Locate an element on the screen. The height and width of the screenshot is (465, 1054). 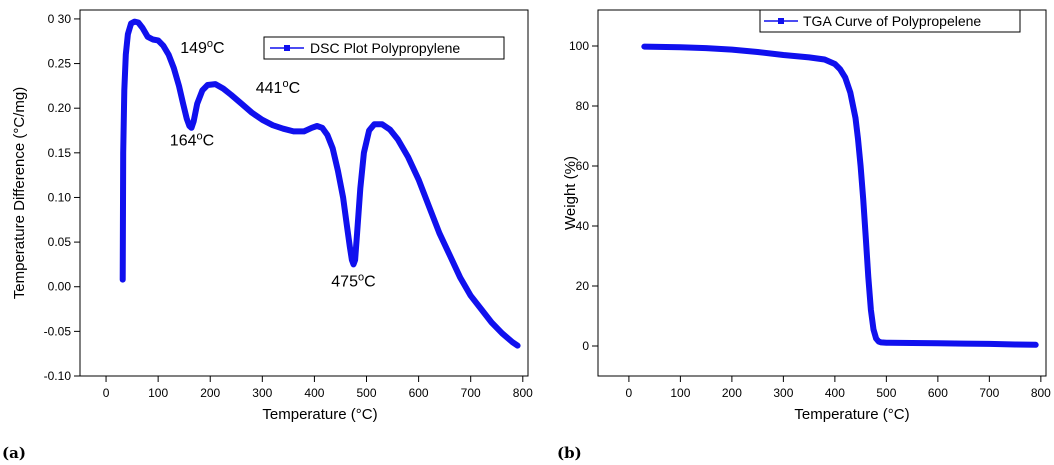
legend-b: TGA Curve of Polypropelene is located at coordinates (890, 21).